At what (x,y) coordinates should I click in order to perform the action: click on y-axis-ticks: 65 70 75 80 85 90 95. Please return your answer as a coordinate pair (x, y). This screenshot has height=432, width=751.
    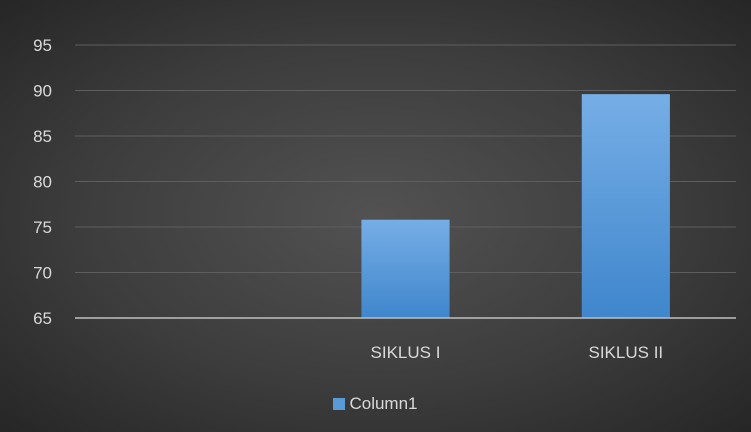
    Looking at the image, I should click on (42, 182).